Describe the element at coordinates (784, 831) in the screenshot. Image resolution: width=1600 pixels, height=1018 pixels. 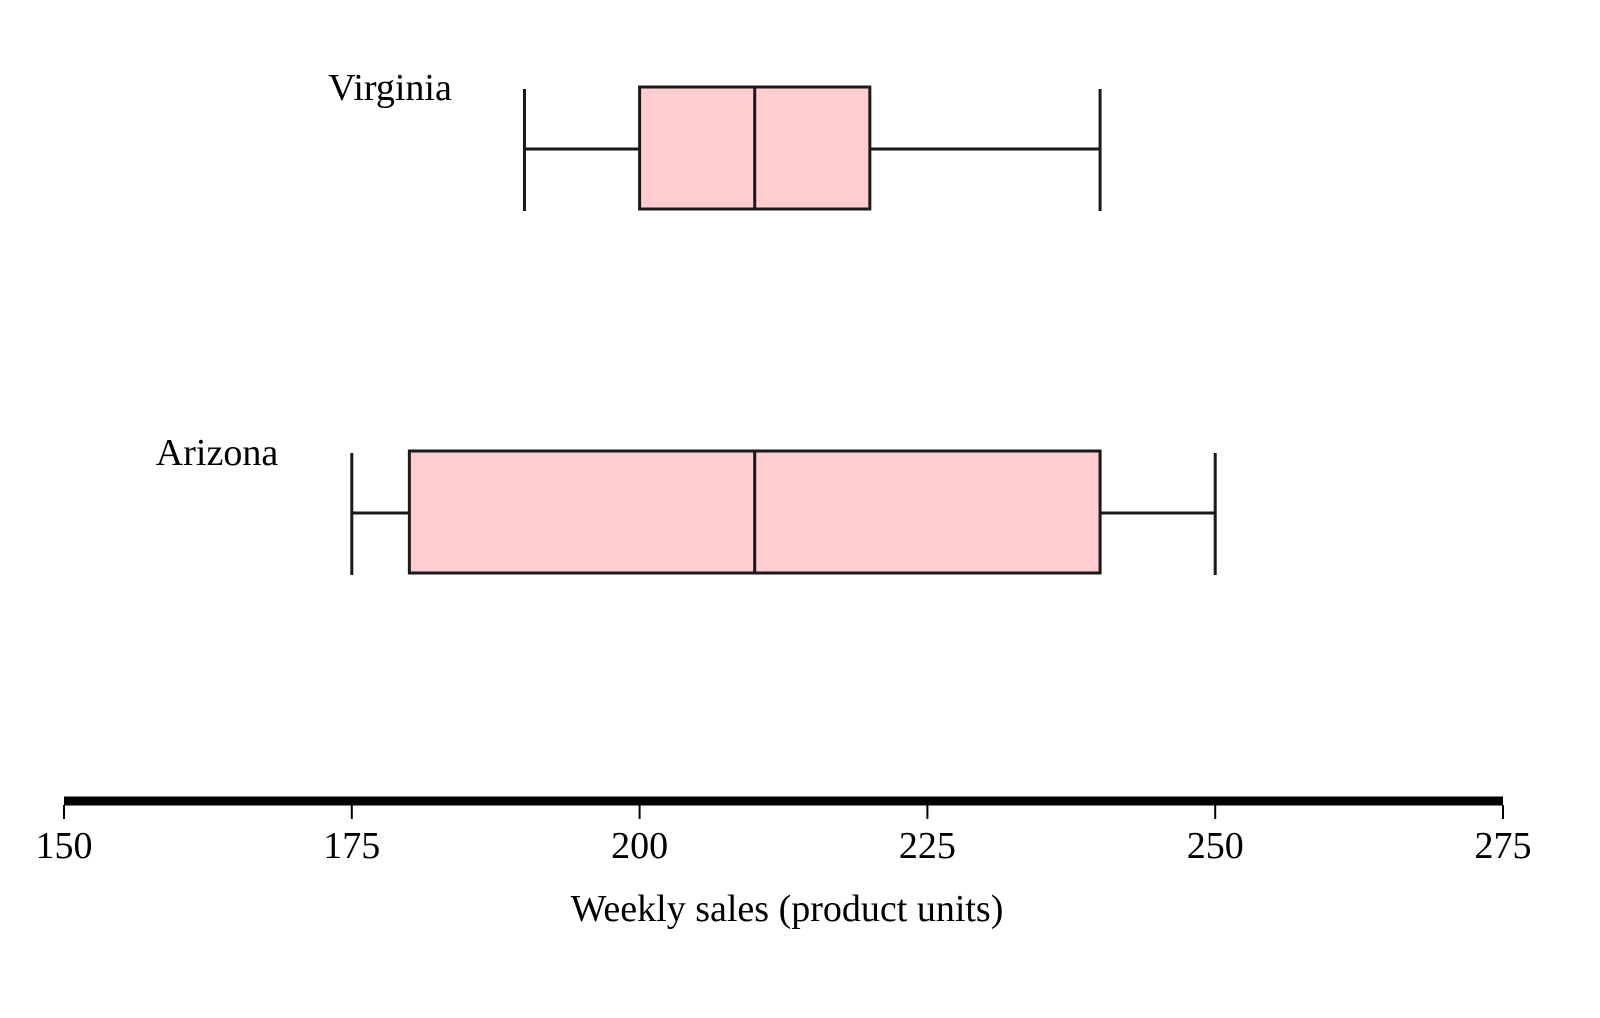
I see `x-axis: 150 175 200 225 250 275` at that location.